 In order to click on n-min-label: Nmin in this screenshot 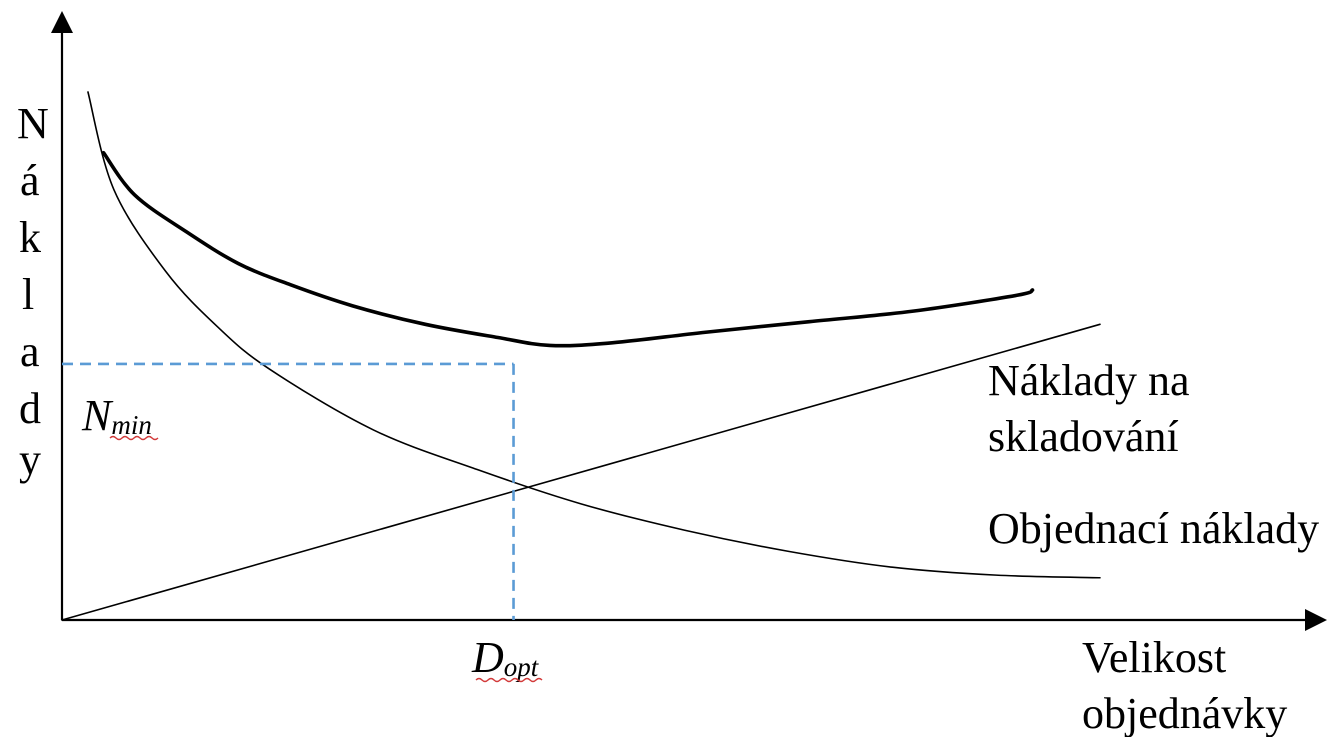, I will do `click(120, 416)`.